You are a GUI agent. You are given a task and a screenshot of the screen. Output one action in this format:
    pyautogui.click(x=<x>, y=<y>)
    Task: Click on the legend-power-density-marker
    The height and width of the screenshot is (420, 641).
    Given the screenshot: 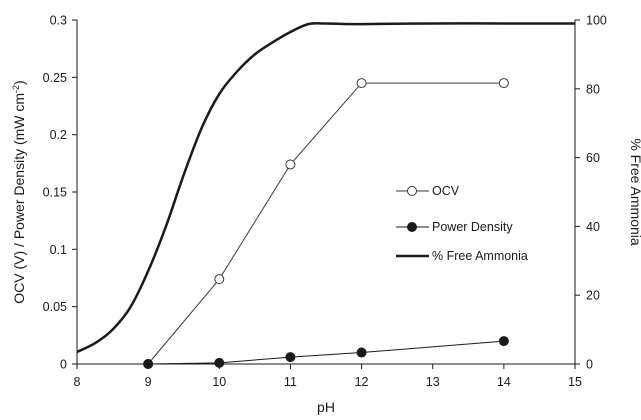 What is the action you would take?
    pyautogui.click(x=412, y=227)
    